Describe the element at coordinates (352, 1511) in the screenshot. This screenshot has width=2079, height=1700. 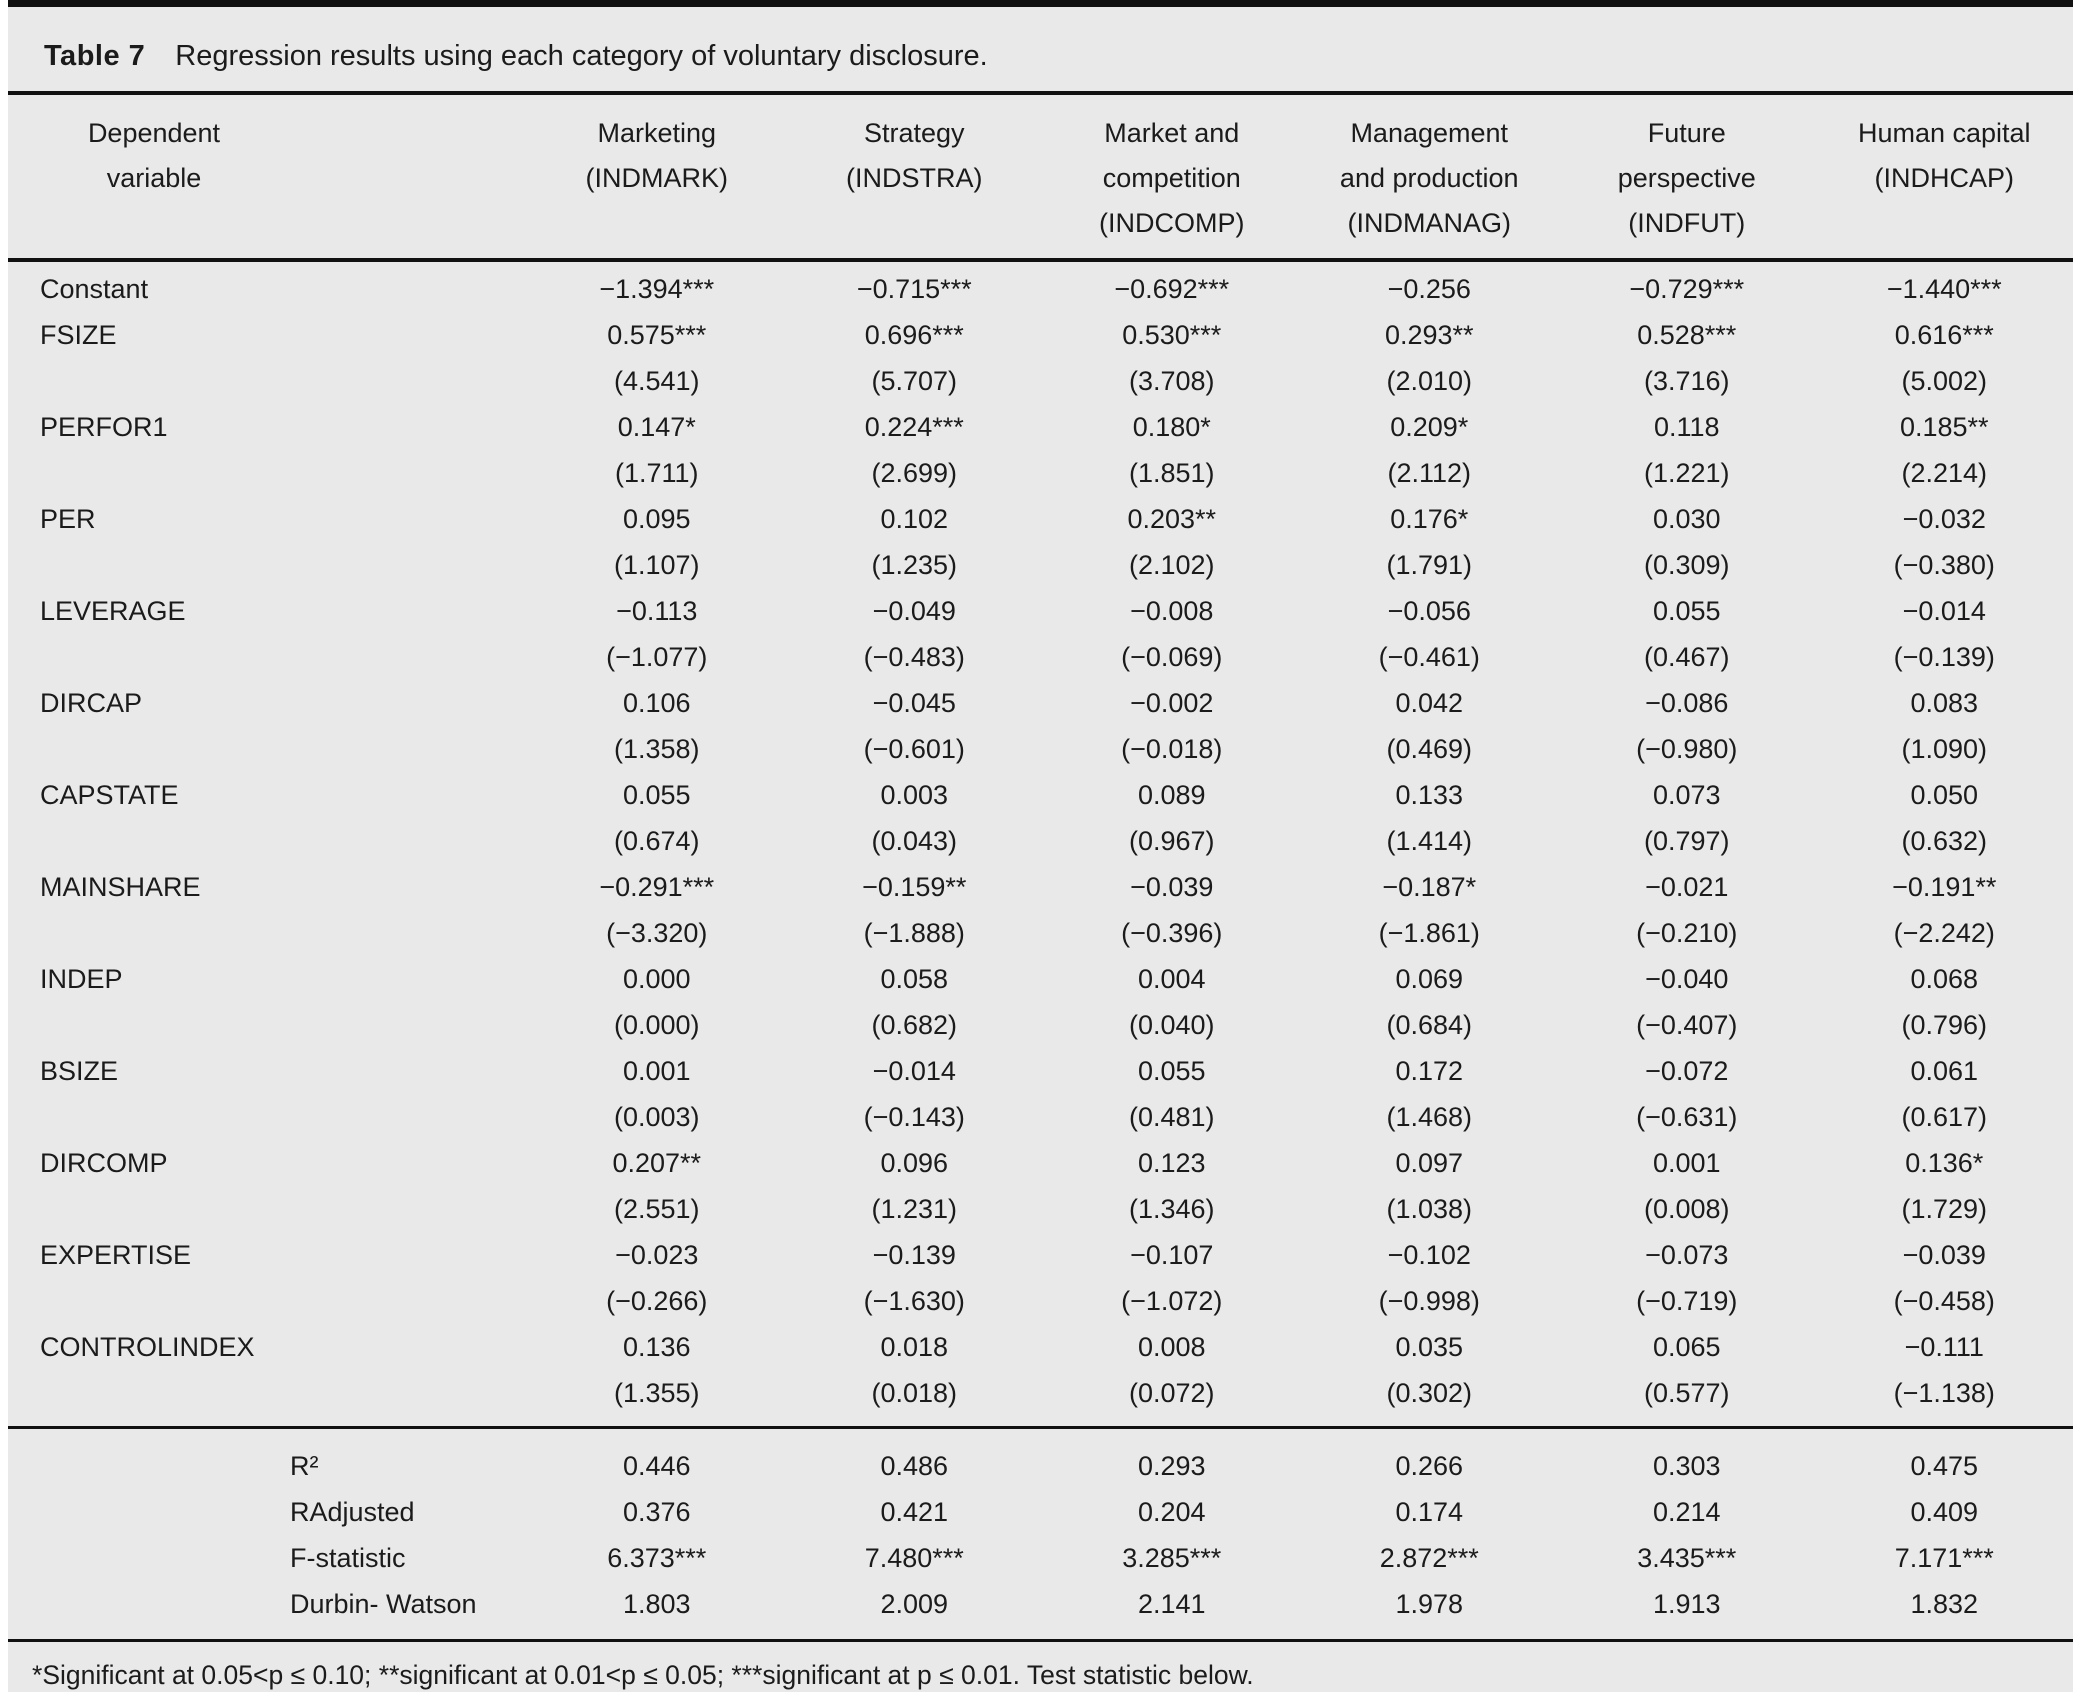
I see `summary-statistic-label: RAdjusted` at that location.